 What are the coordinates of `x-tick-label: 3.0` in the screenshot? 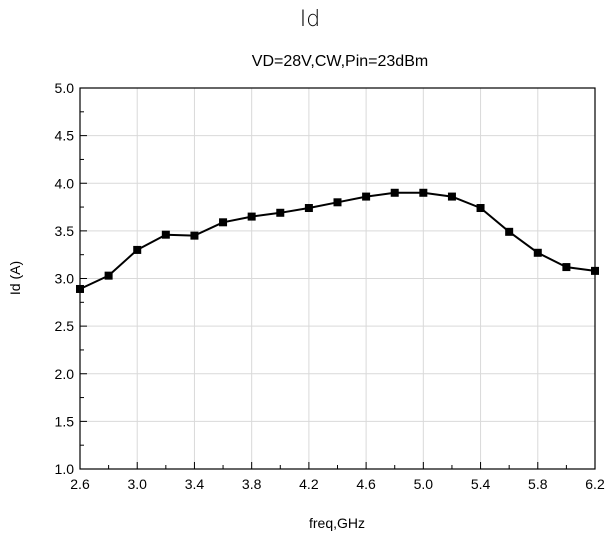 It's located at (137, 484).